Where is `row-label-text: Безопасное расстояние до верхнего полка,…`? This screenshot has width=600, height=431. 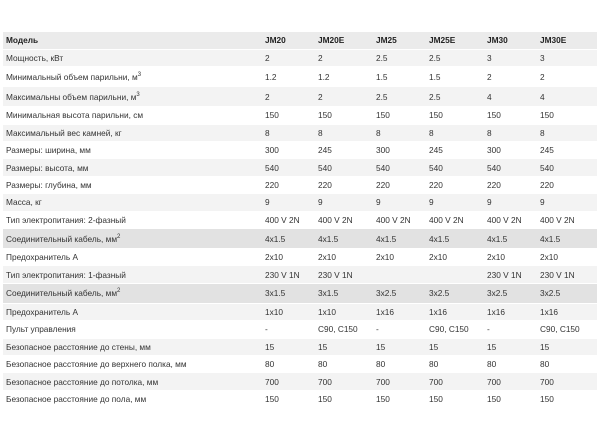
row-label-text: Безопасное расстояние до верхнего полка,… is located at coordinates (96, 364).